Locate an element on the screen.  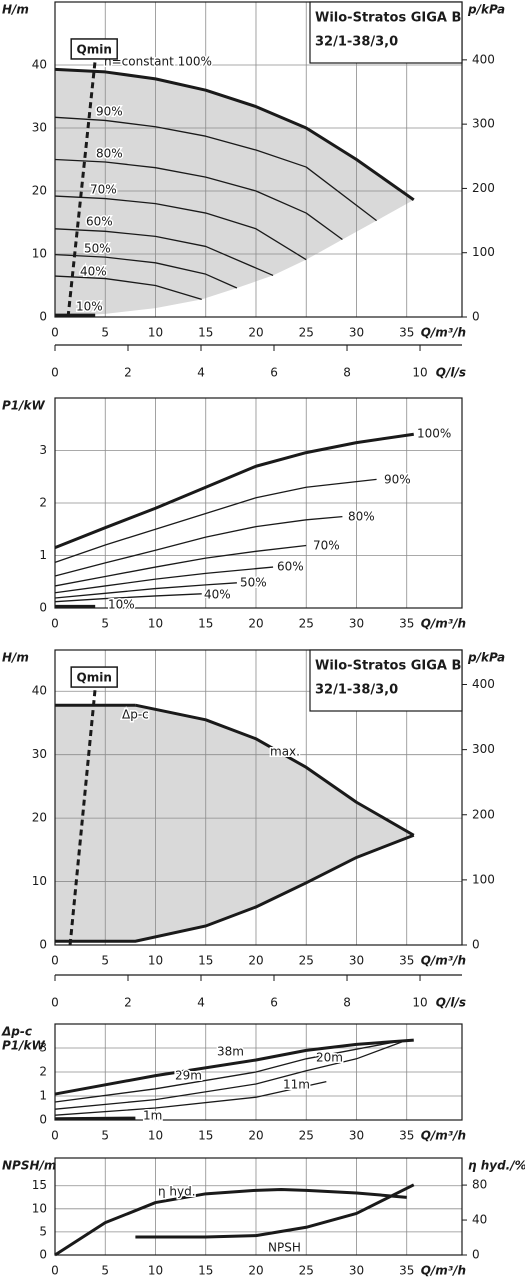
range-boundary-line is located at coordinates (235, 888).